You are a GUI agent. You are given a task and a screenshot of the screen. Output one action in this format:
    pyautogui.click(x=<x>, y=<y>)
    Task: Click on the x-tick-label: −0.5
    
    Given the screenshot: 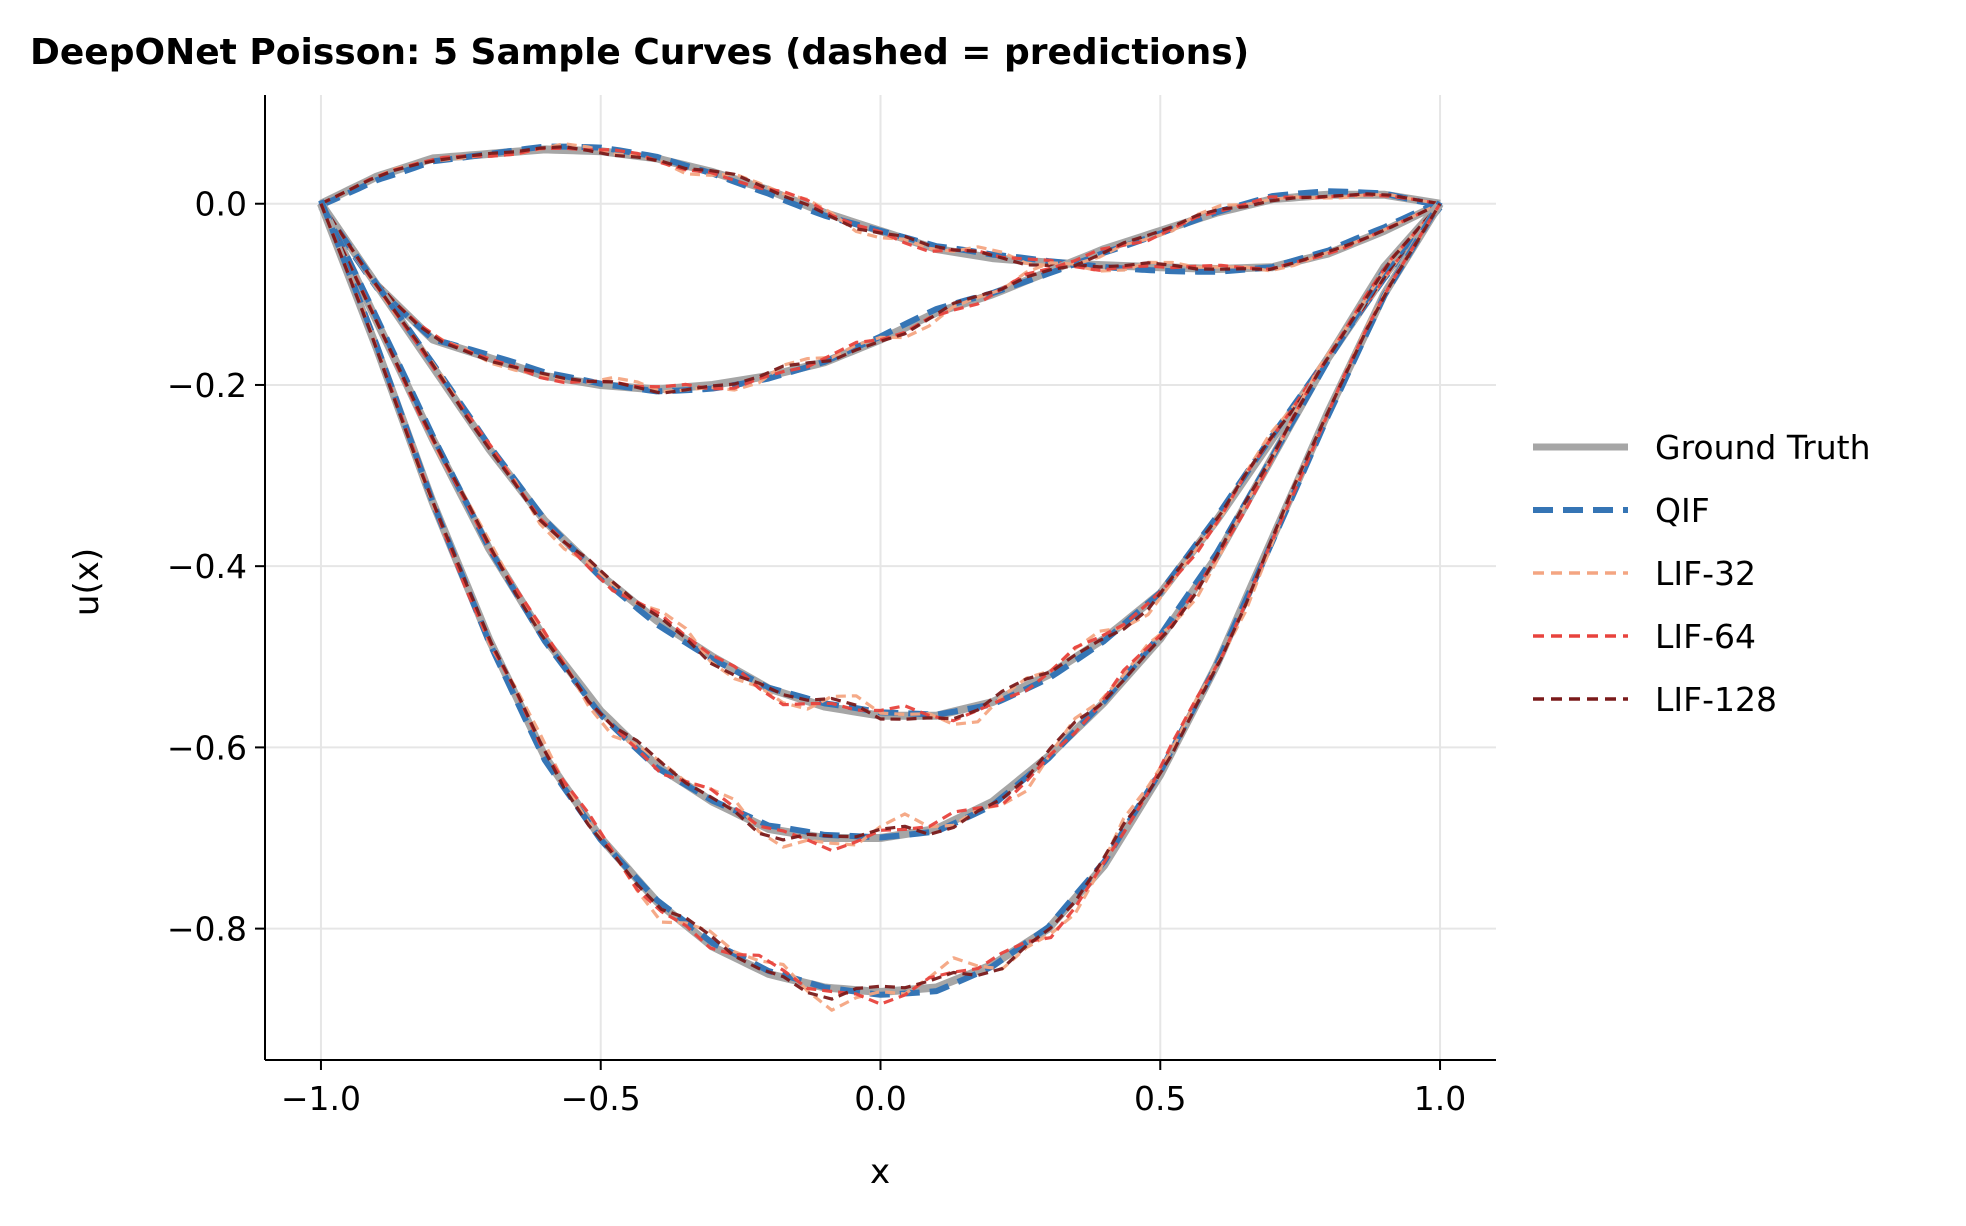 What is the action you would take?
    pyautogui.click(x=601, y=1098)
    